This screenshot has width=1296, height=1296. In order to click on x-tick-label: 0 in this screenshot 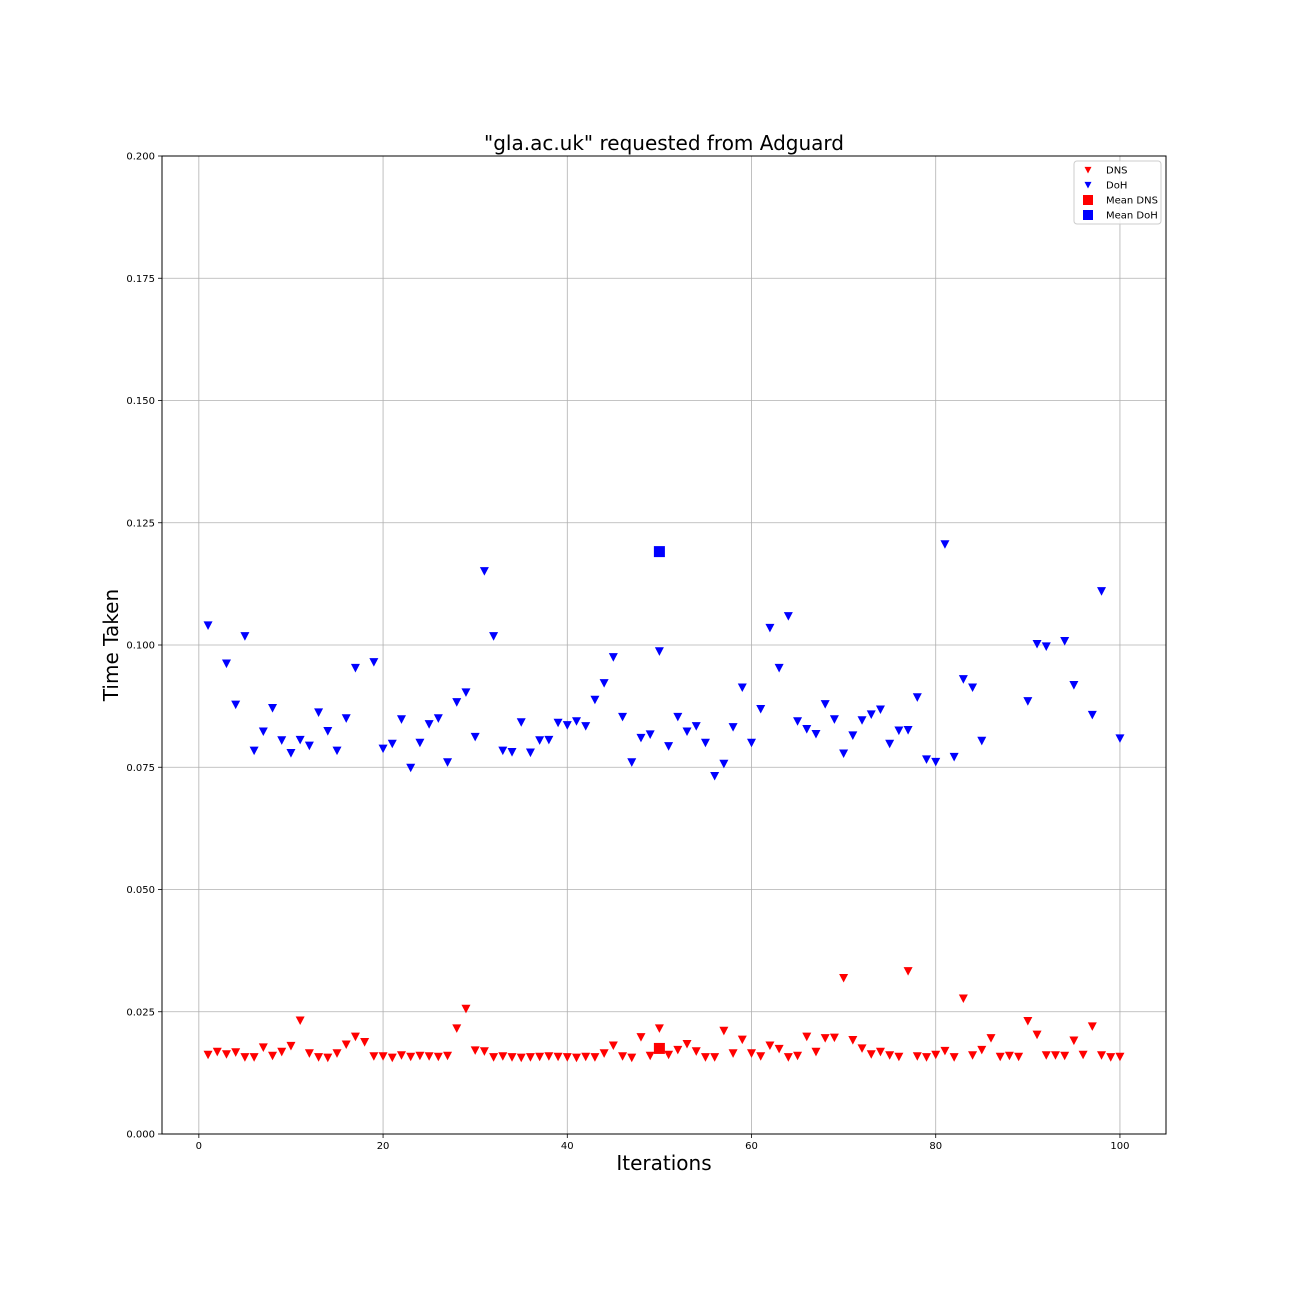, I will do `click(199, 1146)`.